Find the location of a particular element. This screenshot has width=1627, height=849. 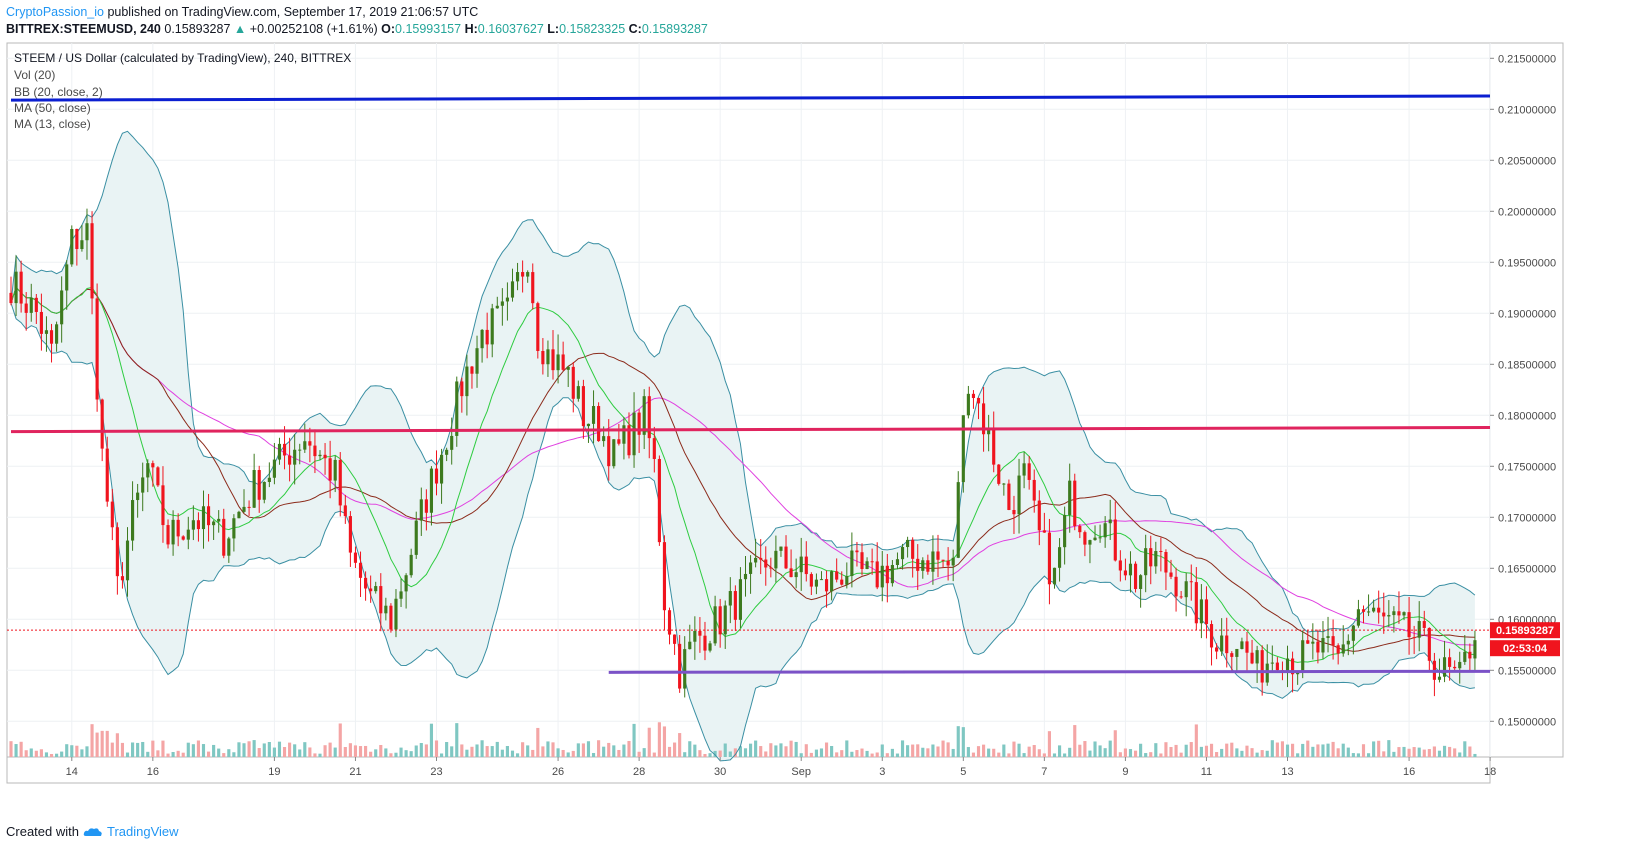

time-tick-label: 19 is located at coordinates (274, 772).